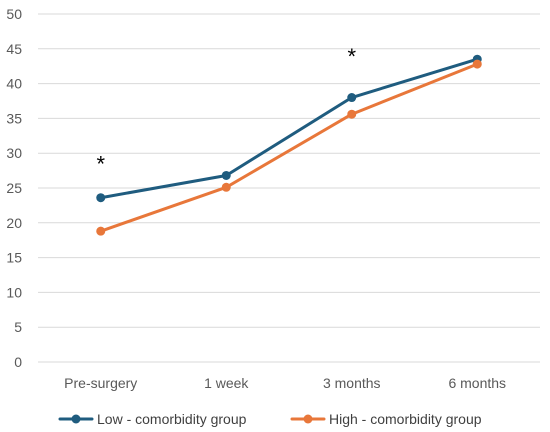 The width and height of the screenshot is (550, 432). I want to click on y-tick-label: 45, so click(14, 49).